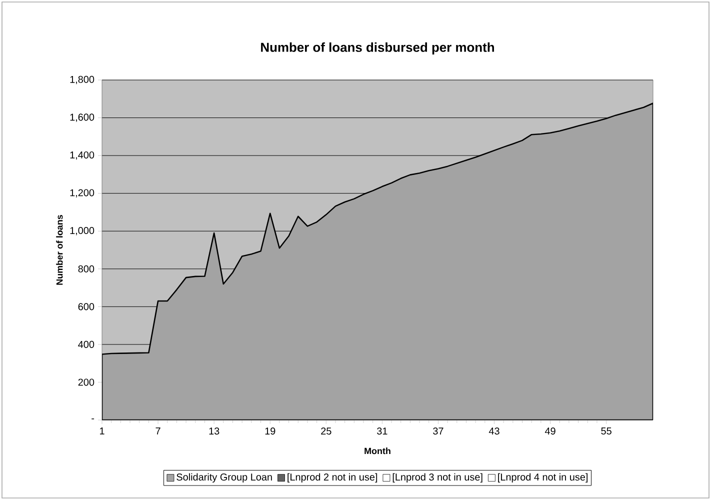  Describe the element at coordinates (543, 478) in the screenshot. I see `legend-label: [Lnprod 4 not in use]` at that location.